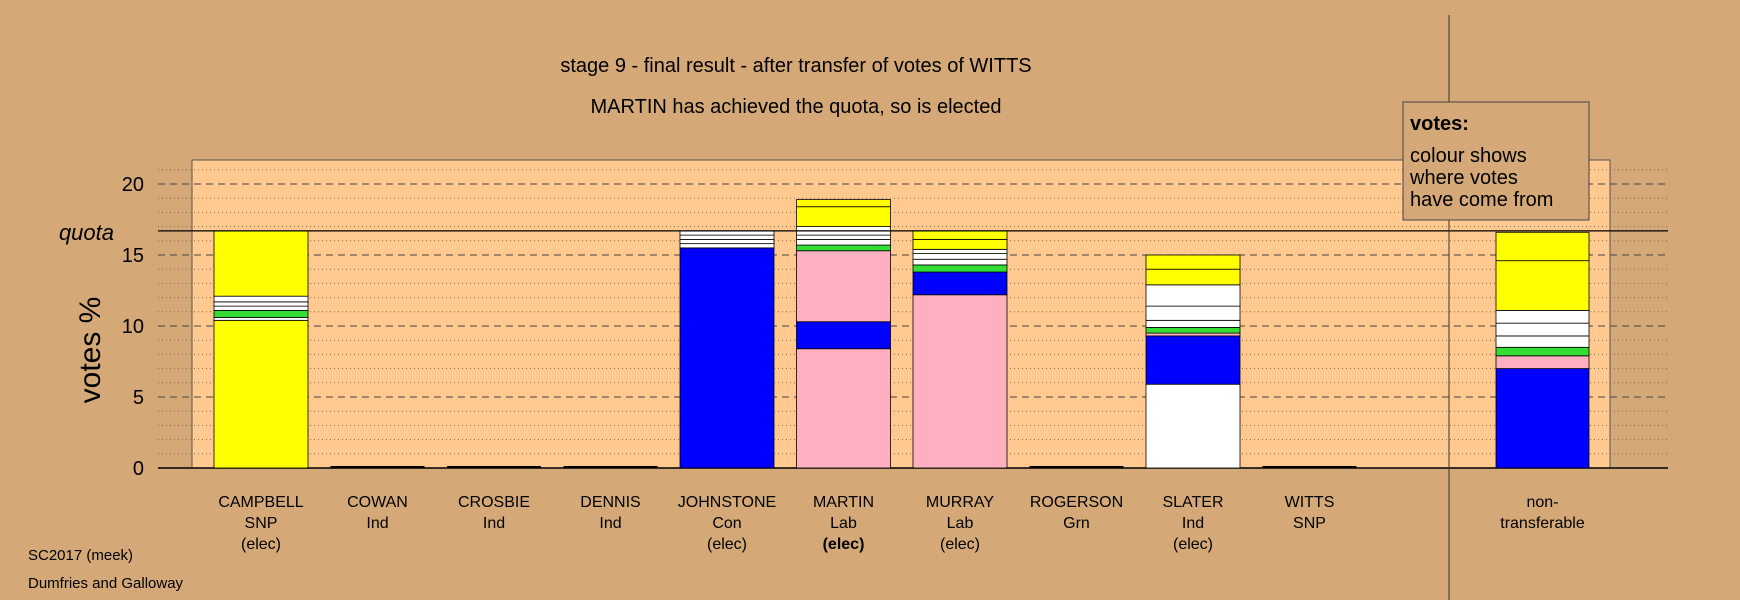 This screenshot has height=600, width=1740. What do you see at coordinates (726, 523) in the screenshot?
I see `candidate-party: Con` at bounding box center [726, 523].